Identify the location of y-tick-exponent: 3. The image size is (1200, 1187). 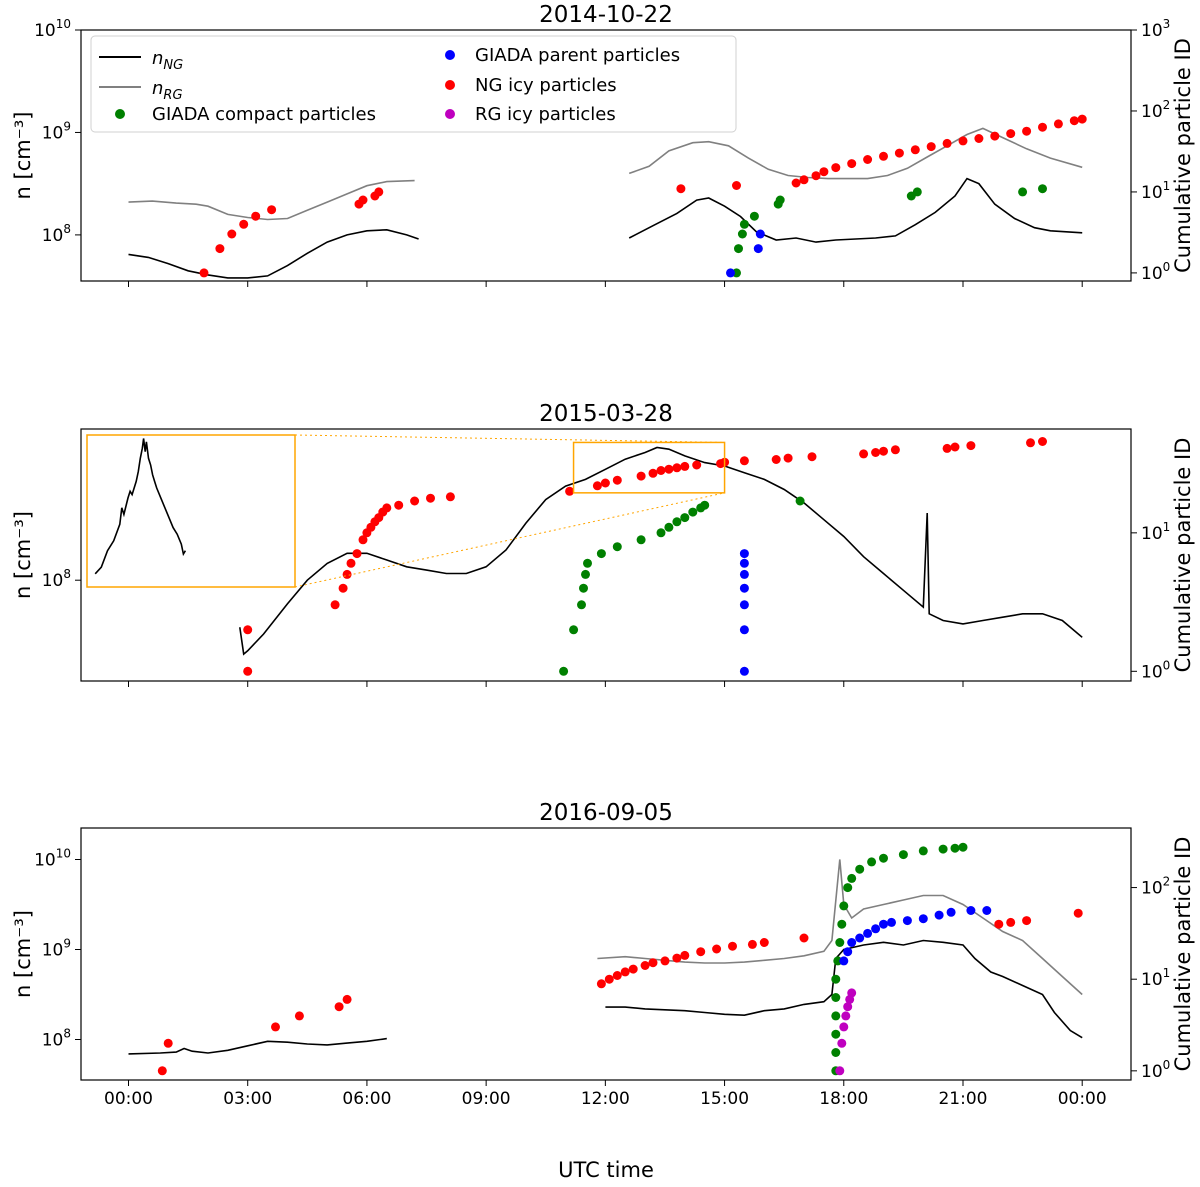
(1167, 24).